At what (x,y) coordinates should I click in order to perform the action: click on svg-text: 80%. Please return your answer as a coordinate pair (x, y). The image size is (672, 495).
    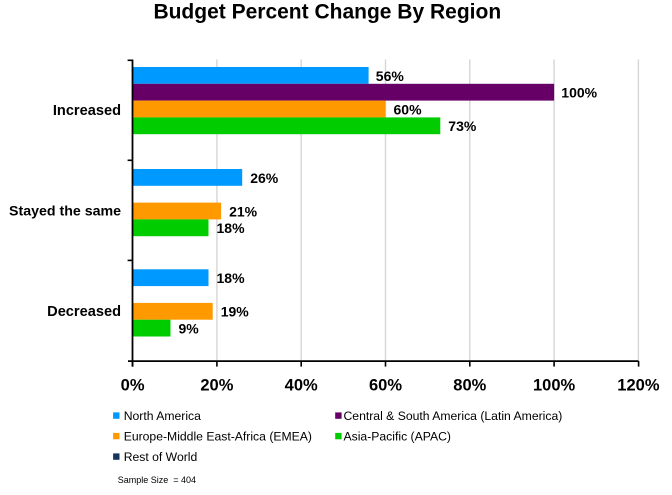
    Looking at the image, I should click on (469, 386).